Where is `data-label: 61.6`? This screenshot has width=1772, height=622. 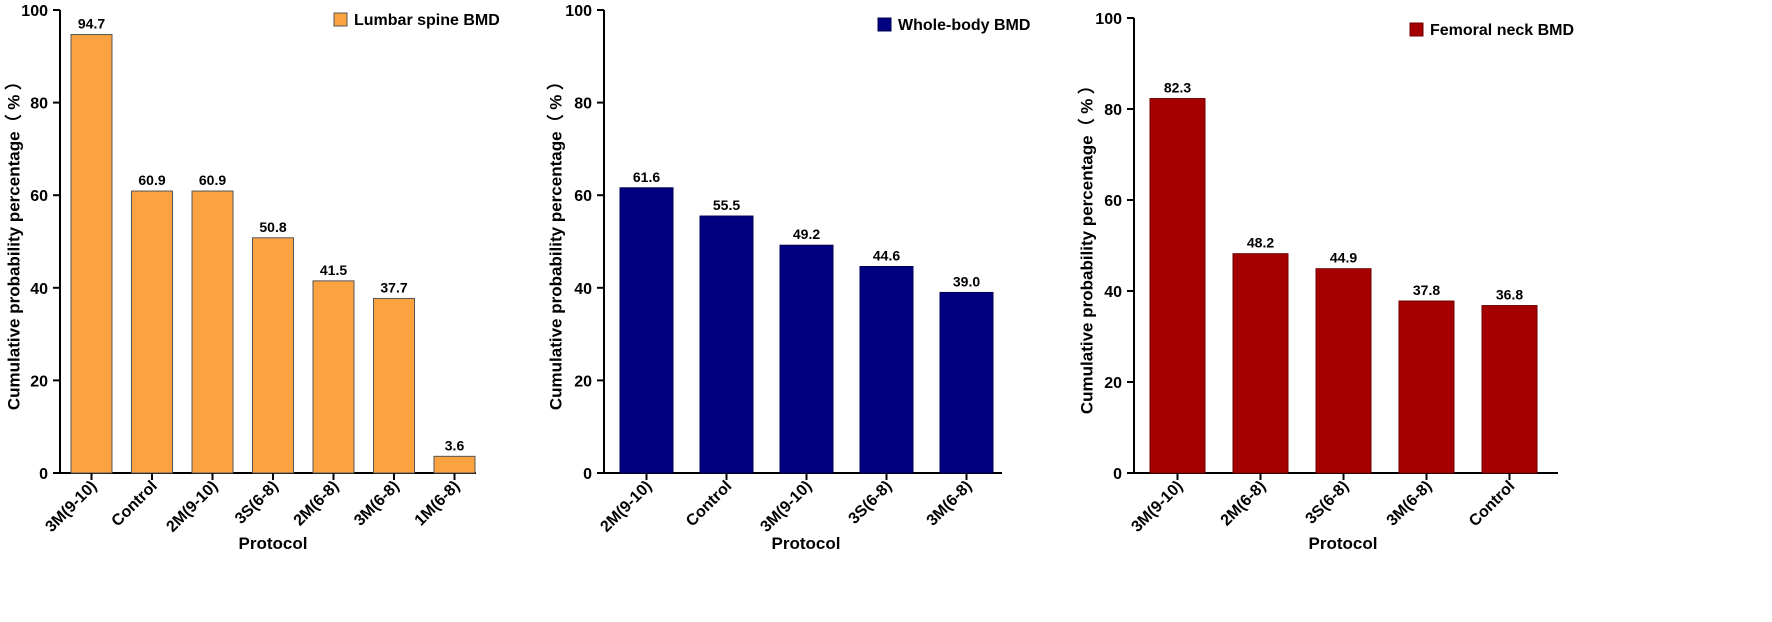 data-label: 61.6 is located at coordinates (646, 177).